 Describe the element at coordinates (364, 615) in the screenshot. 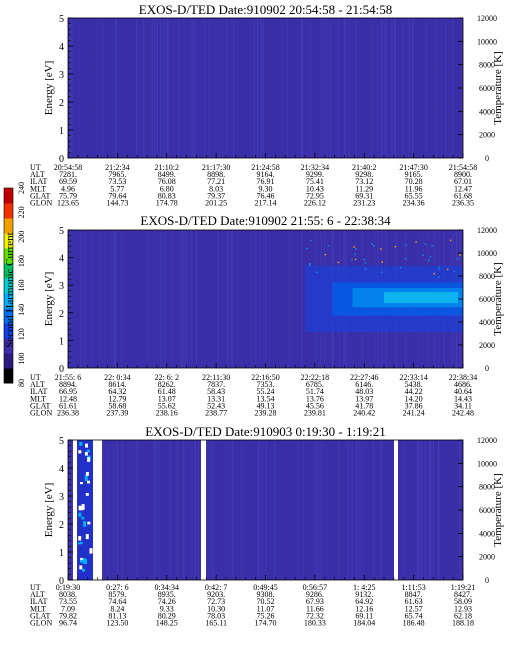

I see `orbit-value: 69.11` at that location.